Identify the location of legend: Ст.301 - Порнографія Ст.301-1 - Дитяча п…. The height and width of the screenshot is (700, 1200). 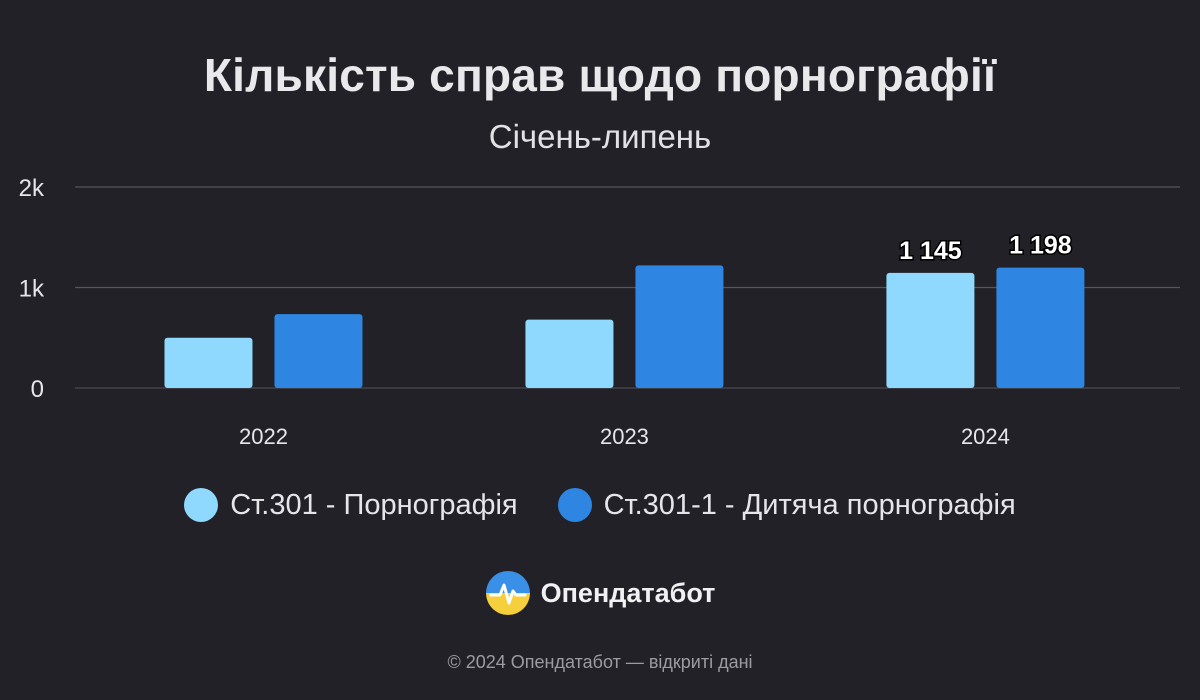
(600, 505).